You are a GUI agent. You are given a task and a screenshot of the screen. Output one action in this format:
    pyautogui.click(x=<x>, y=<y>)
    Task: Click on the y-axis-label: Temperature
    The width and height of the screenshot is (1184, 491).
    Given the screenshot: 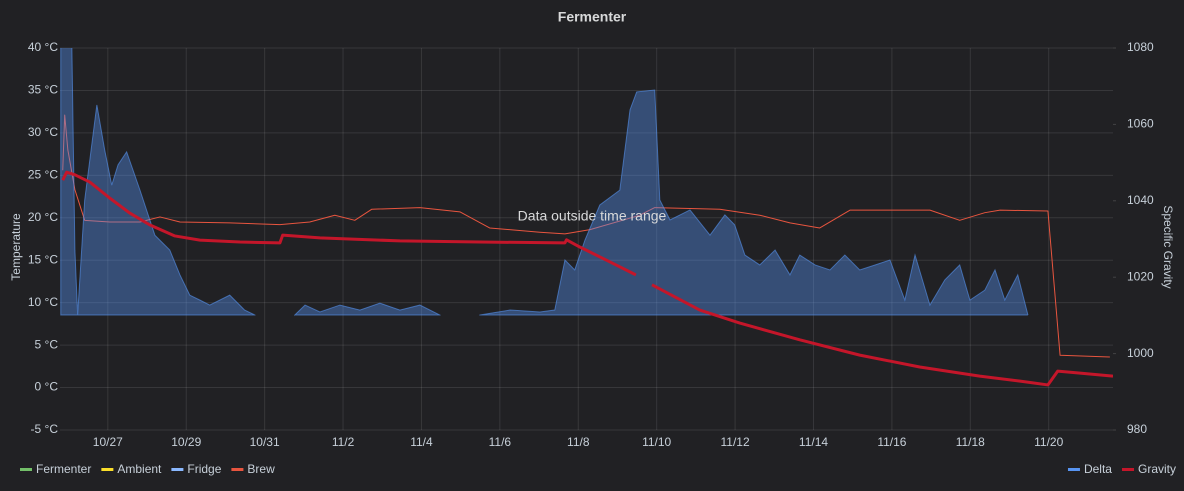 What is the action you would take?
    pyautogui.click(x=16, y=247)
    